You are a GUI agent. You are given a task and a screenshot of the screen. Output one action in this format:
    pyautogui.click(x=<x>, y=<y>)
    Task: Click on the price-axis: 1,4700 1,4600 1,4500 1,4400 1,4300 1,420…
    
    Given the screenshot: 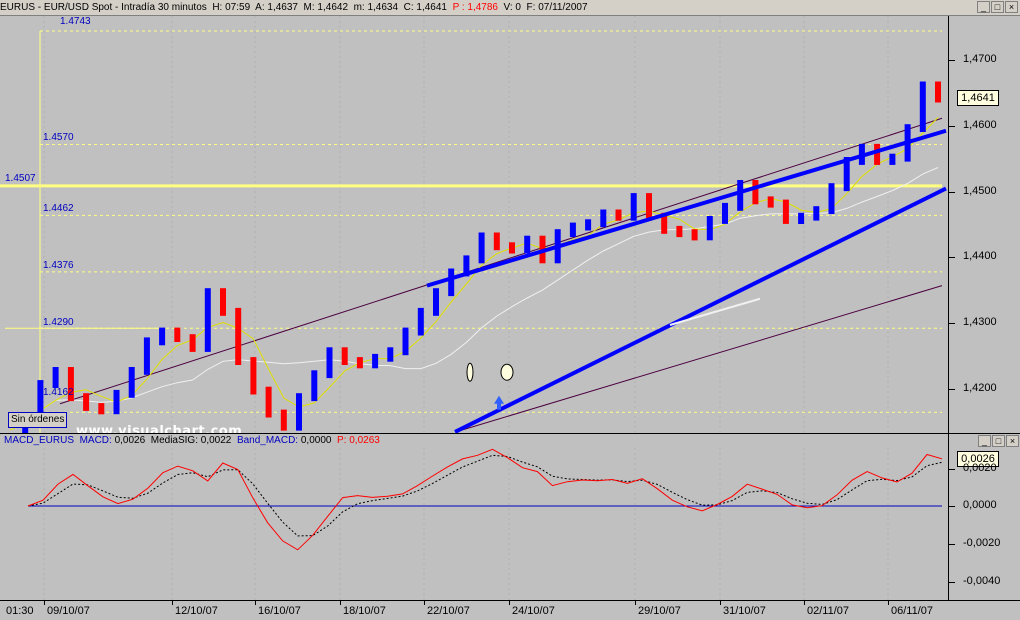 What is the action you would take?
    pyautogui.click(x=984, y=224)
    